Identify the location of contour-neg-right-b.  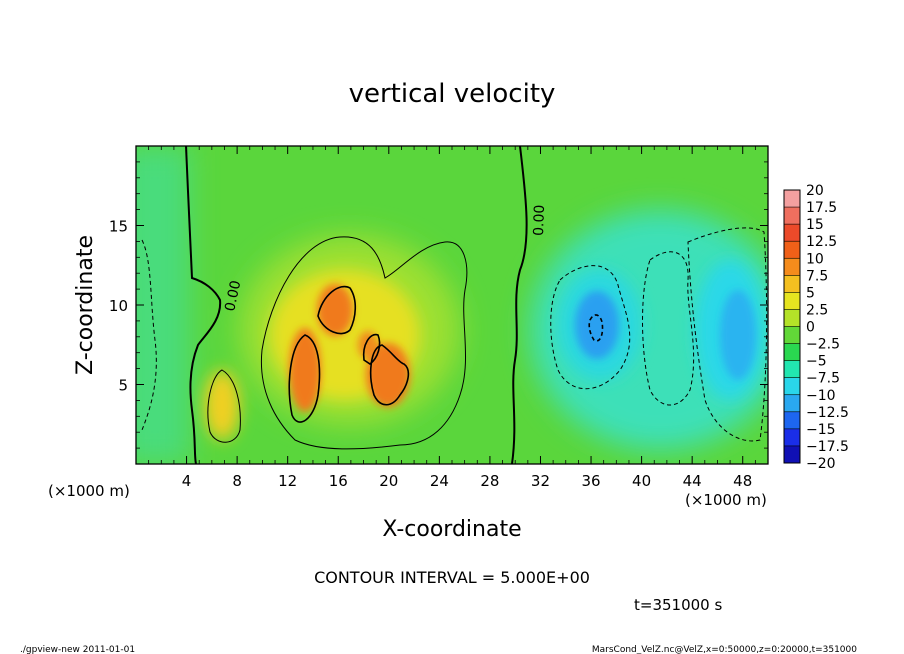
(668, 328).